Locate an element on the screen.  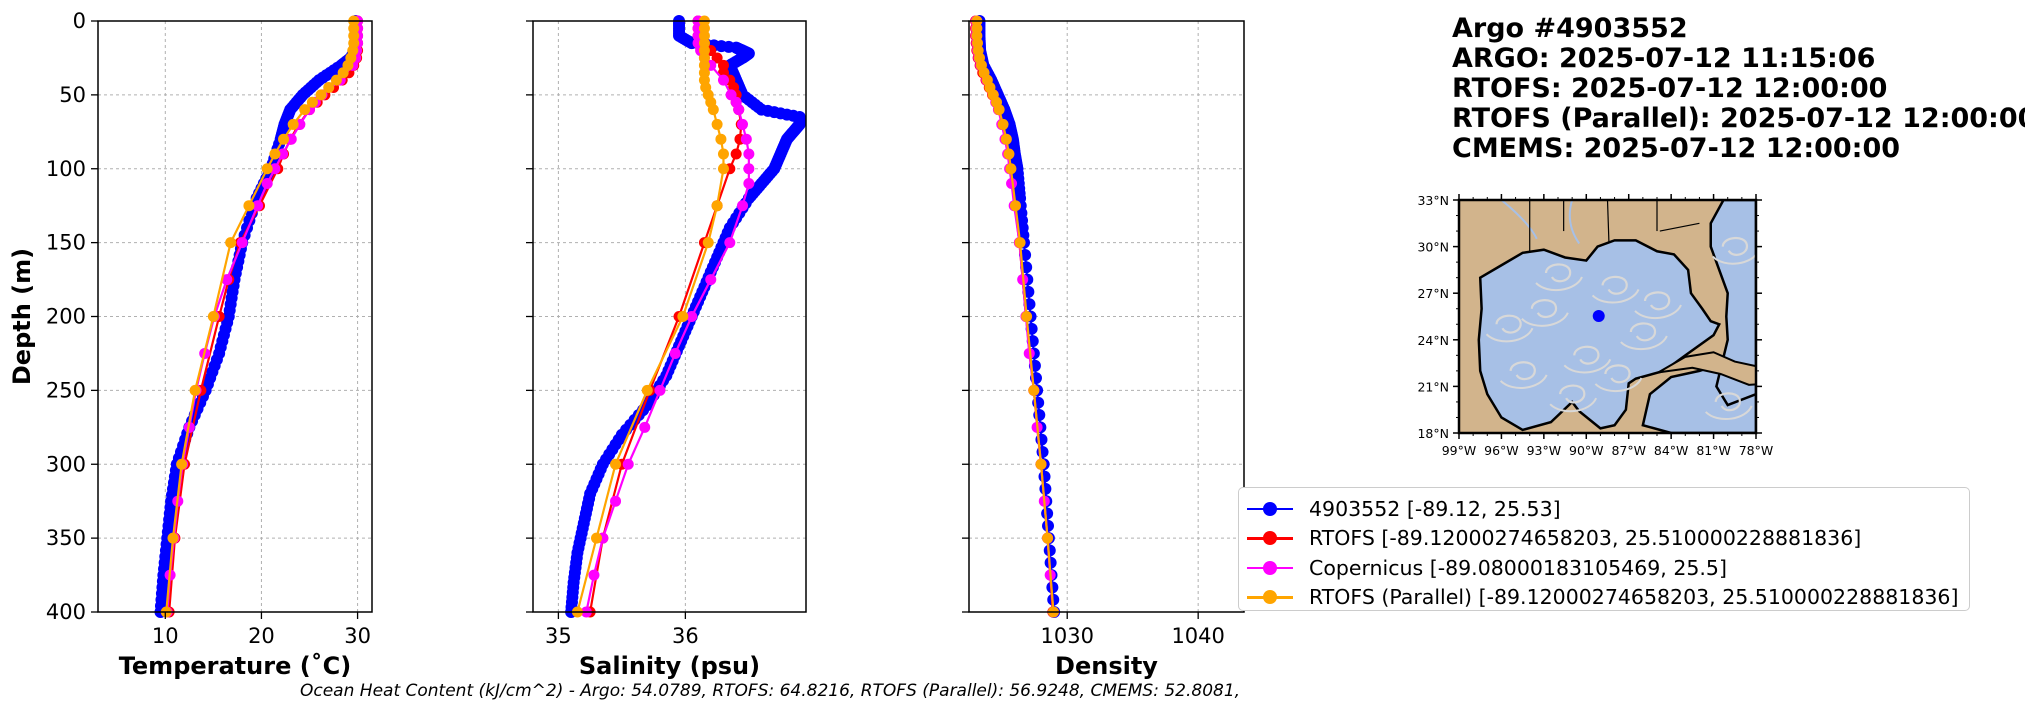
x-tick-label: 1040 is located at coordinates (1197, 636).